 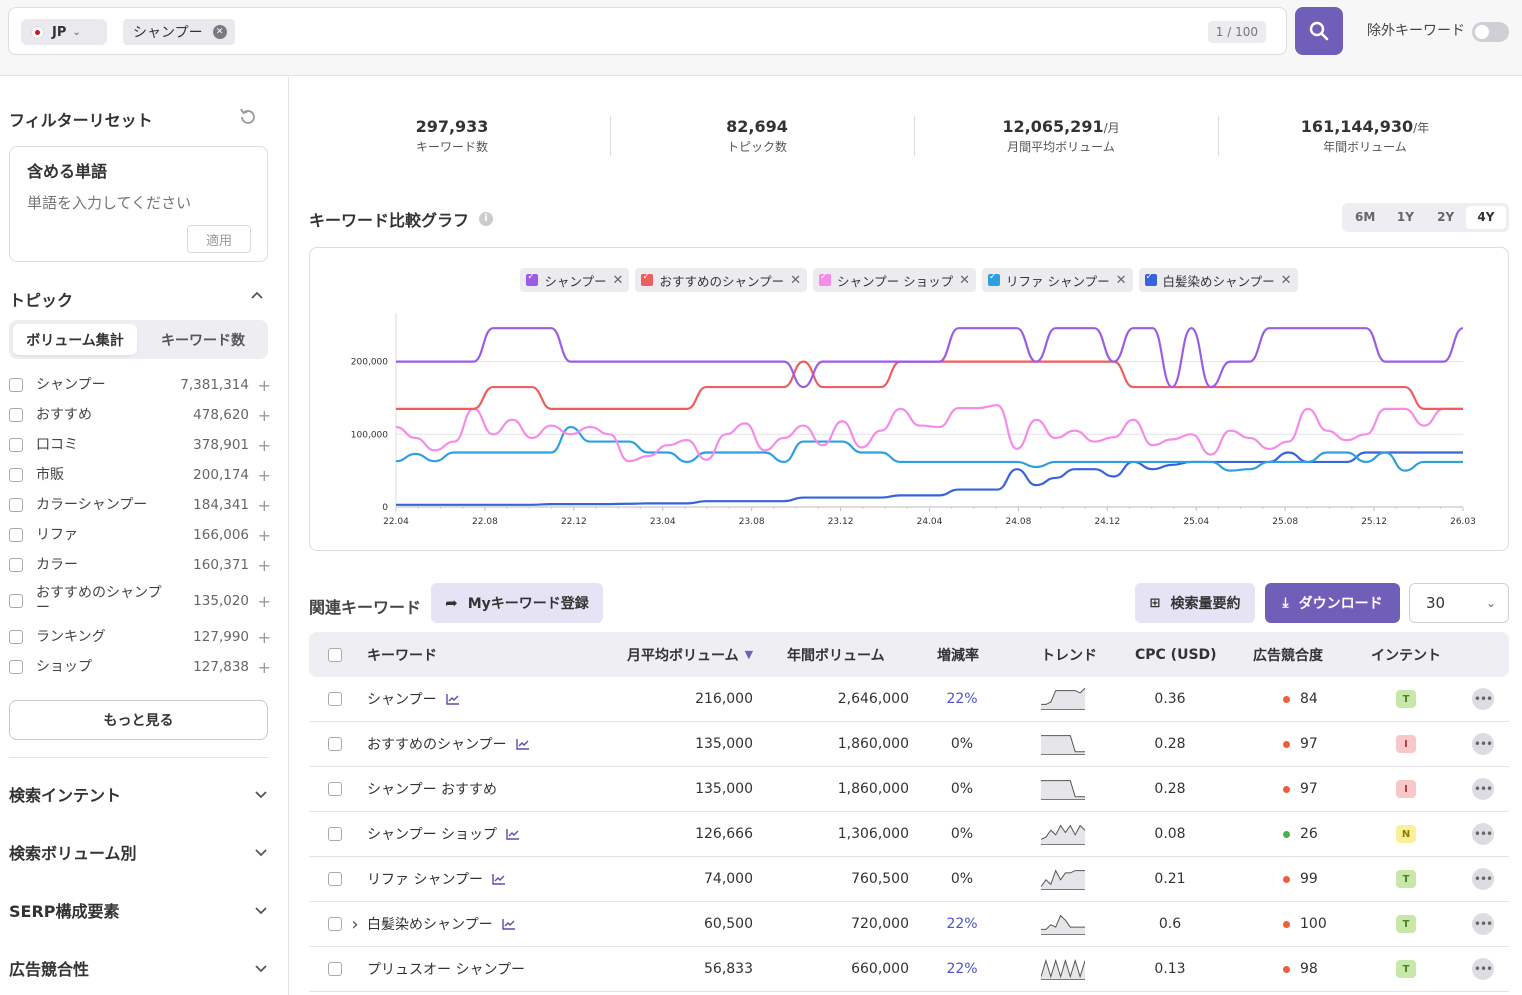 What do you see at coordinates (437, 745) in the screenshot?
I see `keyword-text: おすすめのシャンプー` at bounding box center [437, 745].